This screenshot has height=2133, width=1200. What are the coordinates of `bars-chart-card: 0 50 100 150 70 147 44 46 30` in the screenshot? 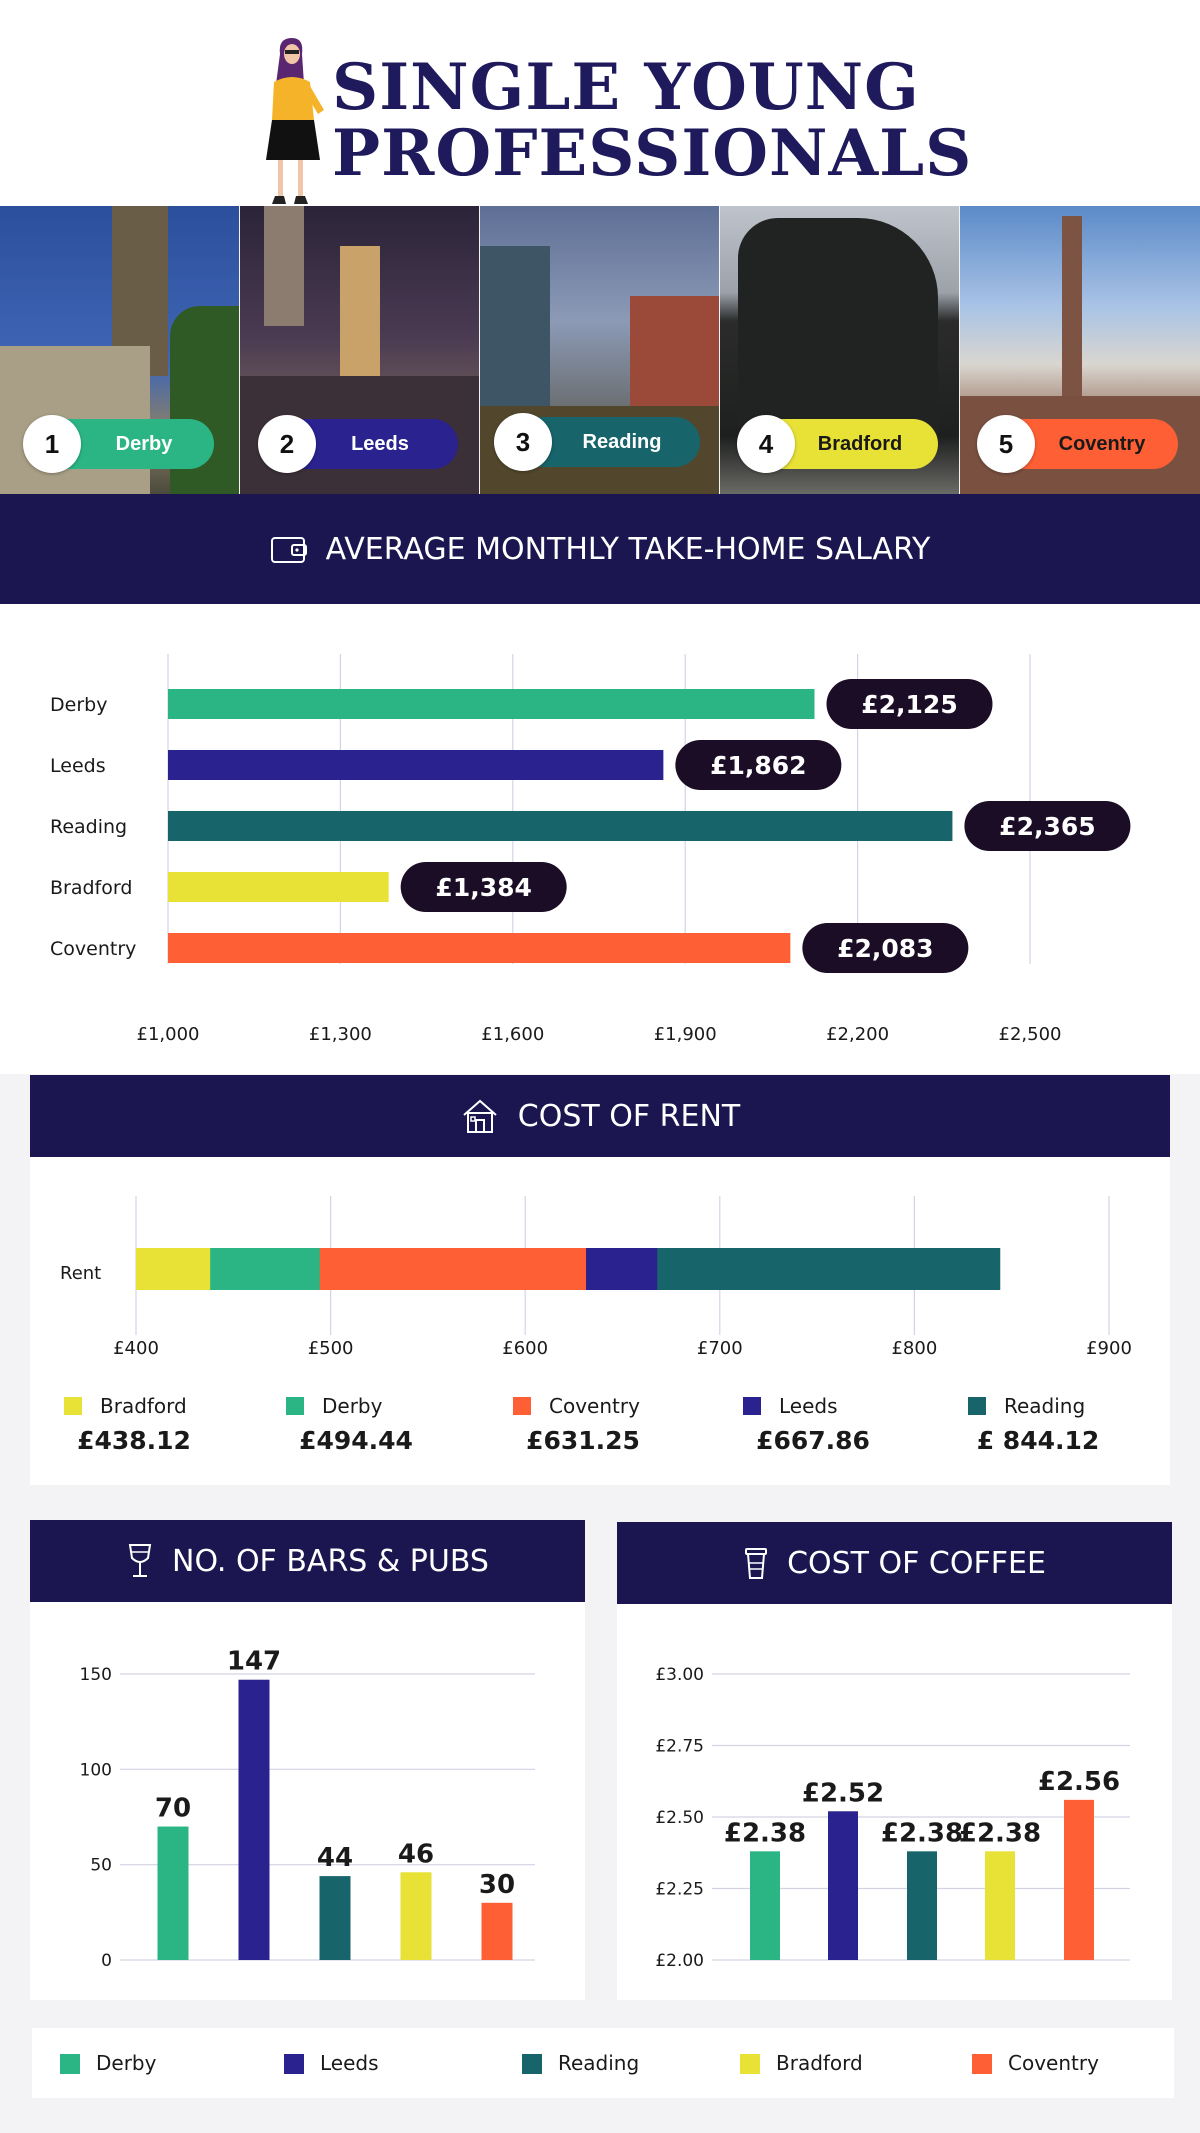 It's located at (307, 1801).